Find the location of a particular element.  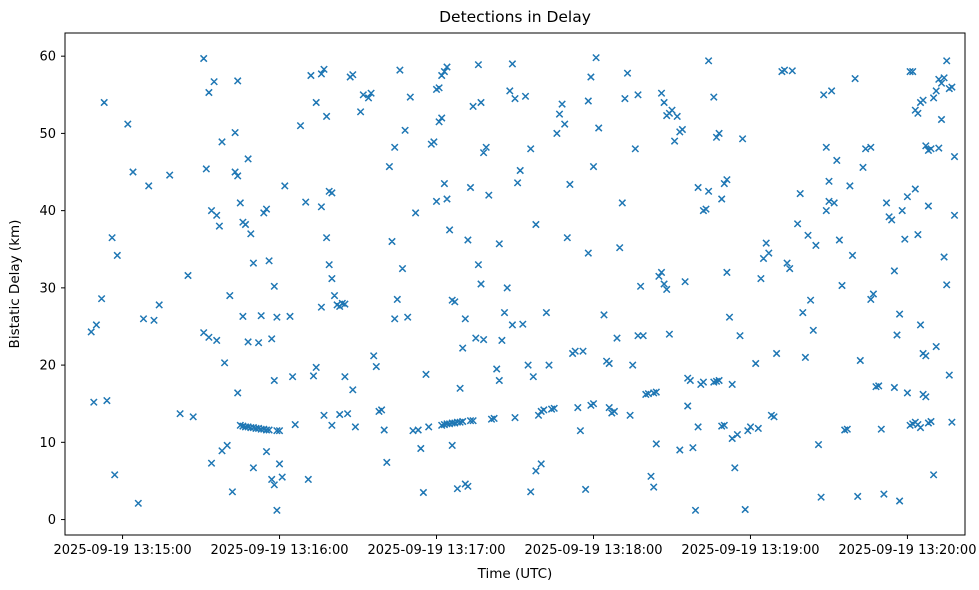

x-tick-label: 2025-09-19 13:15:00 is located at coordinates (123, 550).